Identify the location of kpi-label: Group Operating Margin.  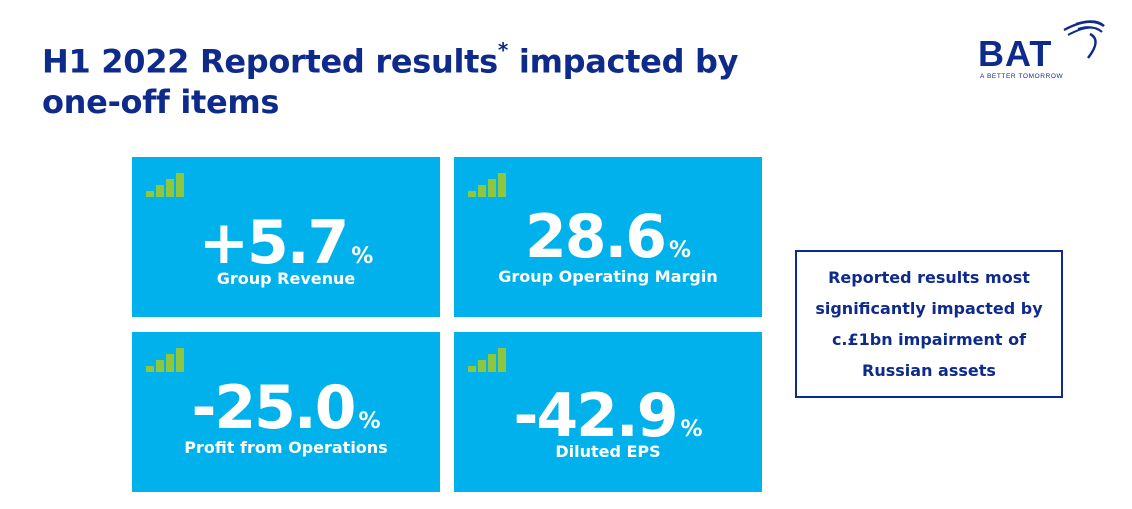
(608, 276).